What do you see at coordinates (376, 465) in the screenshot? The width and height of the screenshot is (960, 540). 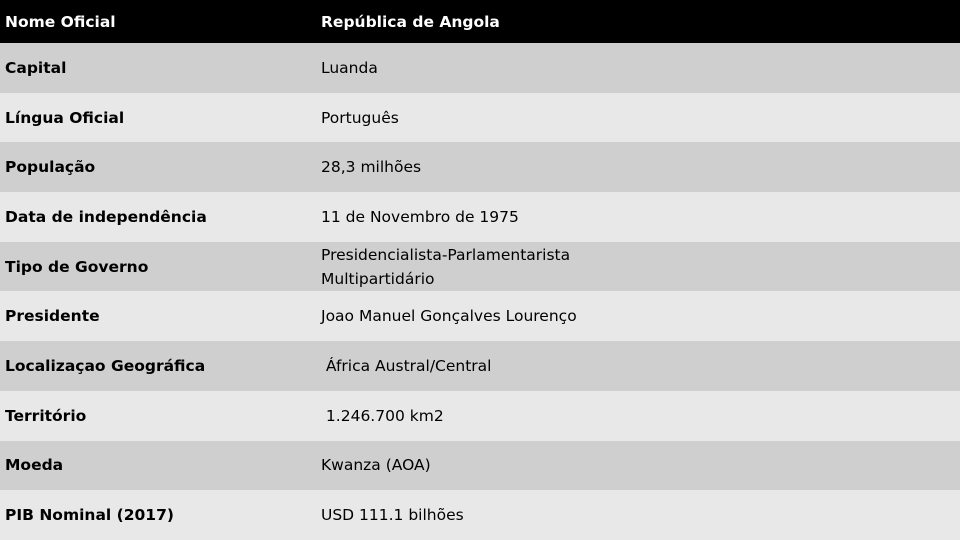 I see `row-value-cell: Kwanza (AOA)` at bounding box center [376, 465].